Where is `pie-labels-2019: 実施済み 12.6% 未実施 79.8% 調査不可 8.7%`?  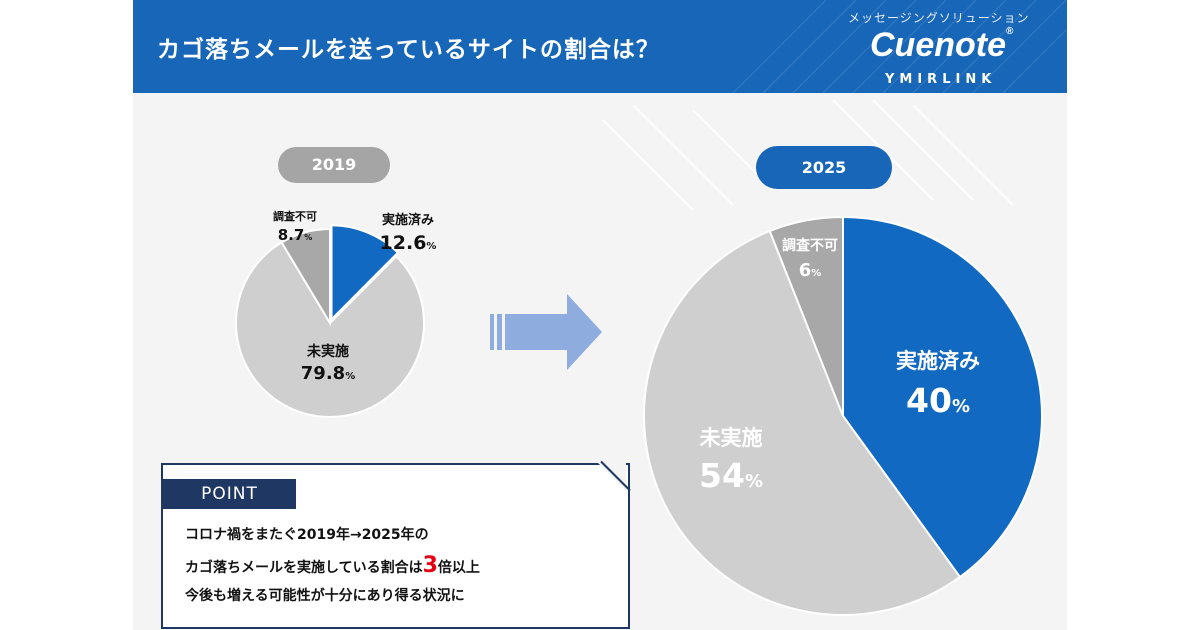 pie-labels-2019: 実施済み 12.6% 未実施 79.8% 調査不可 8.7% is located at coordinates (354, 296).